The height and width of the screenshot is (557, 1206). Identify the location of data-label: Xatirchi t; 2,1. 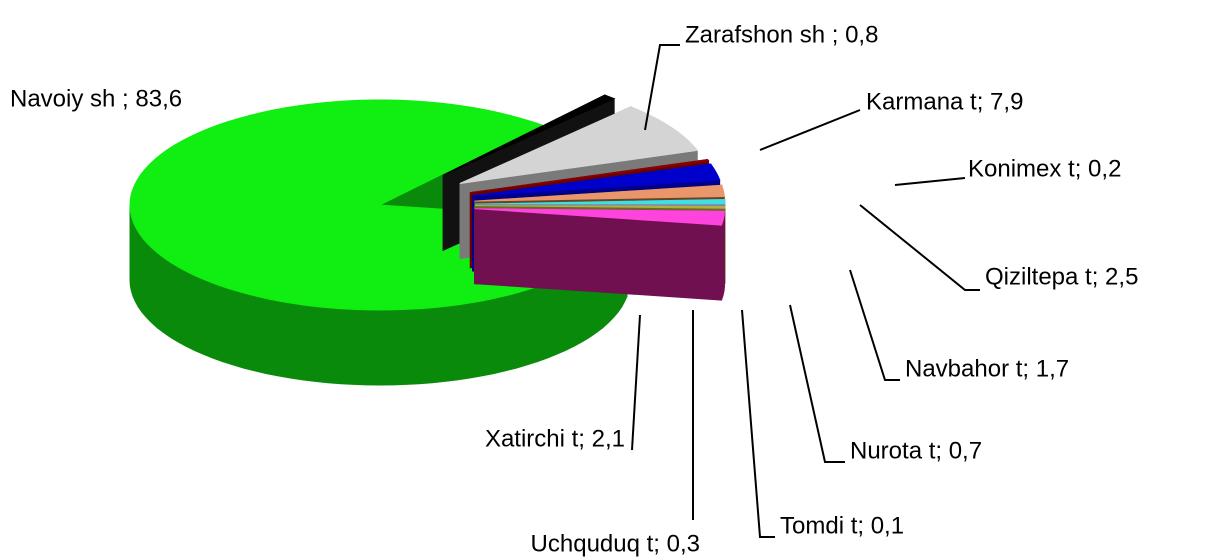
(555, 438).